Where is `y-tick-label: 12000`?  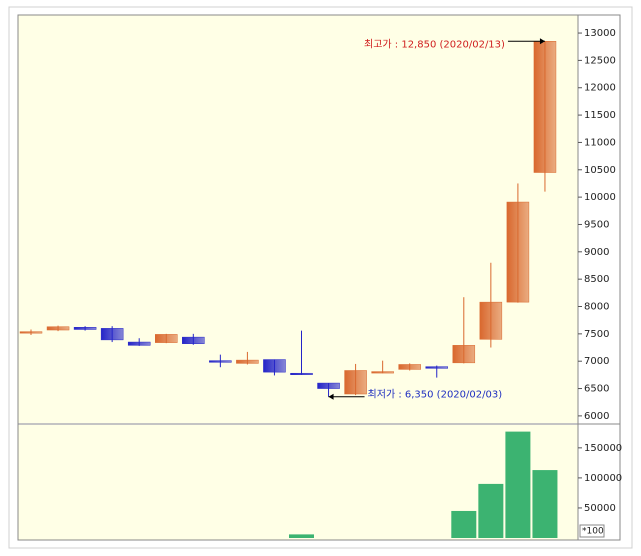
y-tick-label: 12000 is located at coordinates (600, 88).